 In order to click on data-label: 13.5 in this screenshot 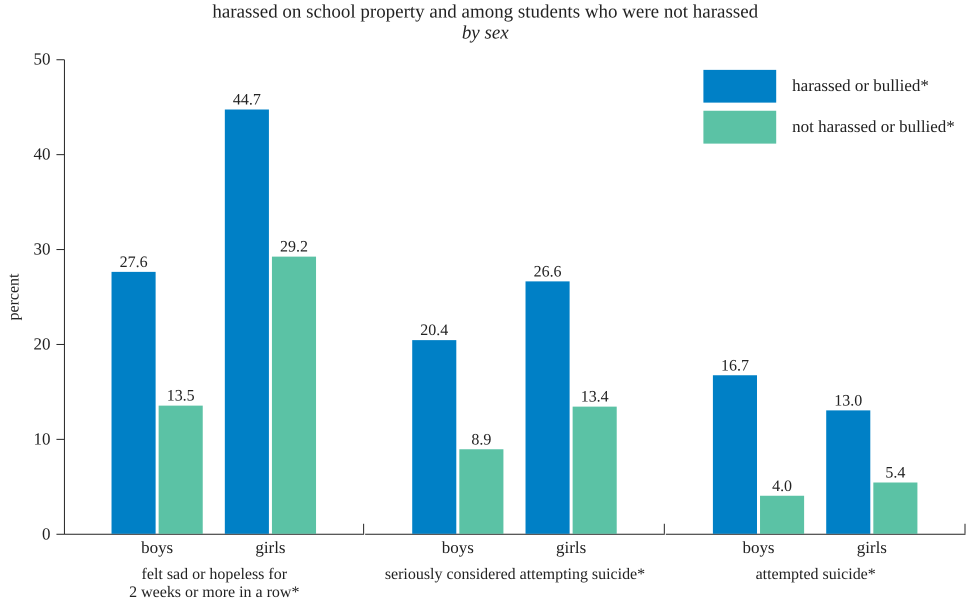, I will do `click(180, 396)`.